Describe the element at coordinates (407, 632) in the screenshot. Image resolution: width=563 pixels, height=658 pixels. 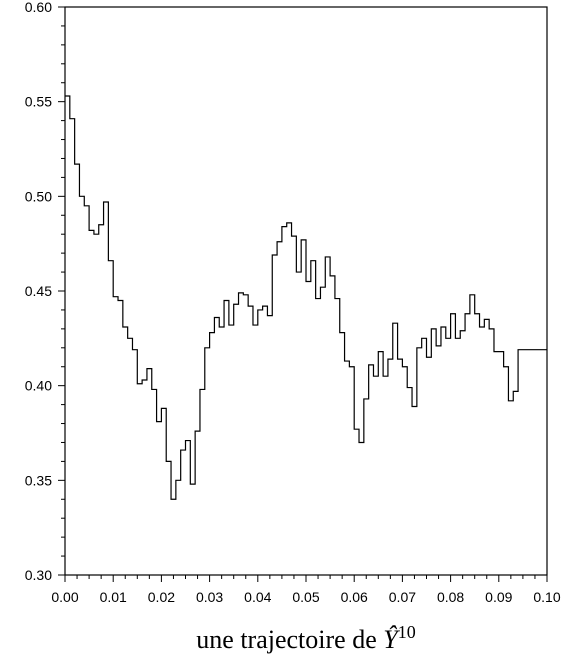
I see `x-axis-title-superscript: 10` at that location.